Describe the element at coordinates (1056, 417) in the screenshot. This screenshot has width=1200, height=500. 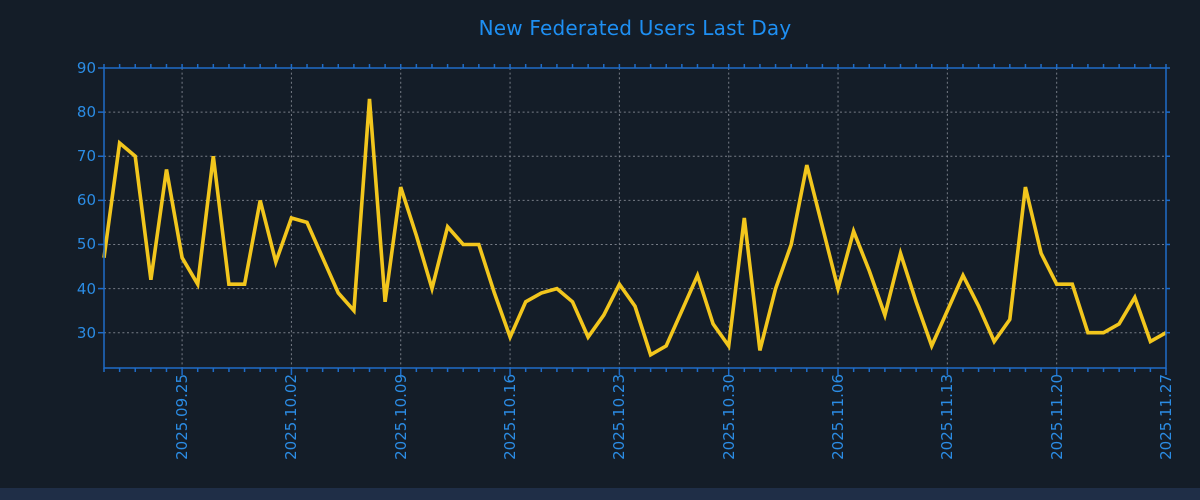
I see `x-tick-label: 2025.11.20` at that location.